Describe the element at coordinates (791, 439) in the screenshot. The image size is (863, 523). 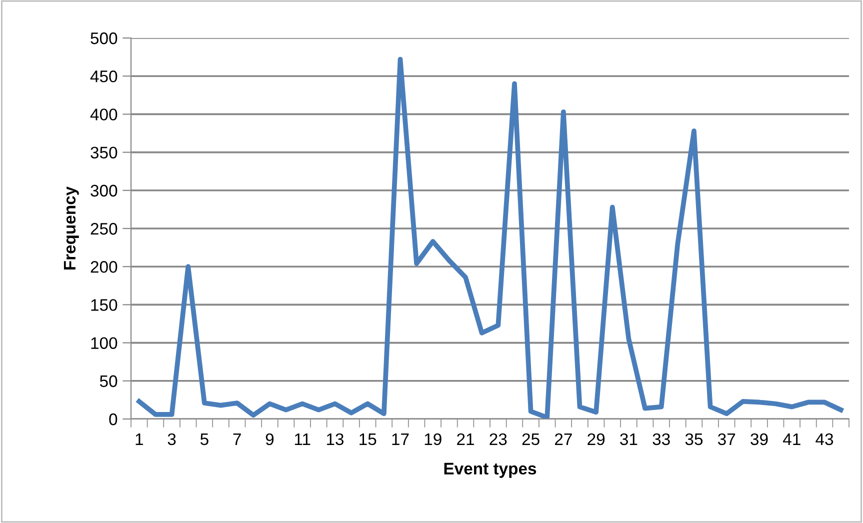
I see `x-tick-label: 41` at that location.